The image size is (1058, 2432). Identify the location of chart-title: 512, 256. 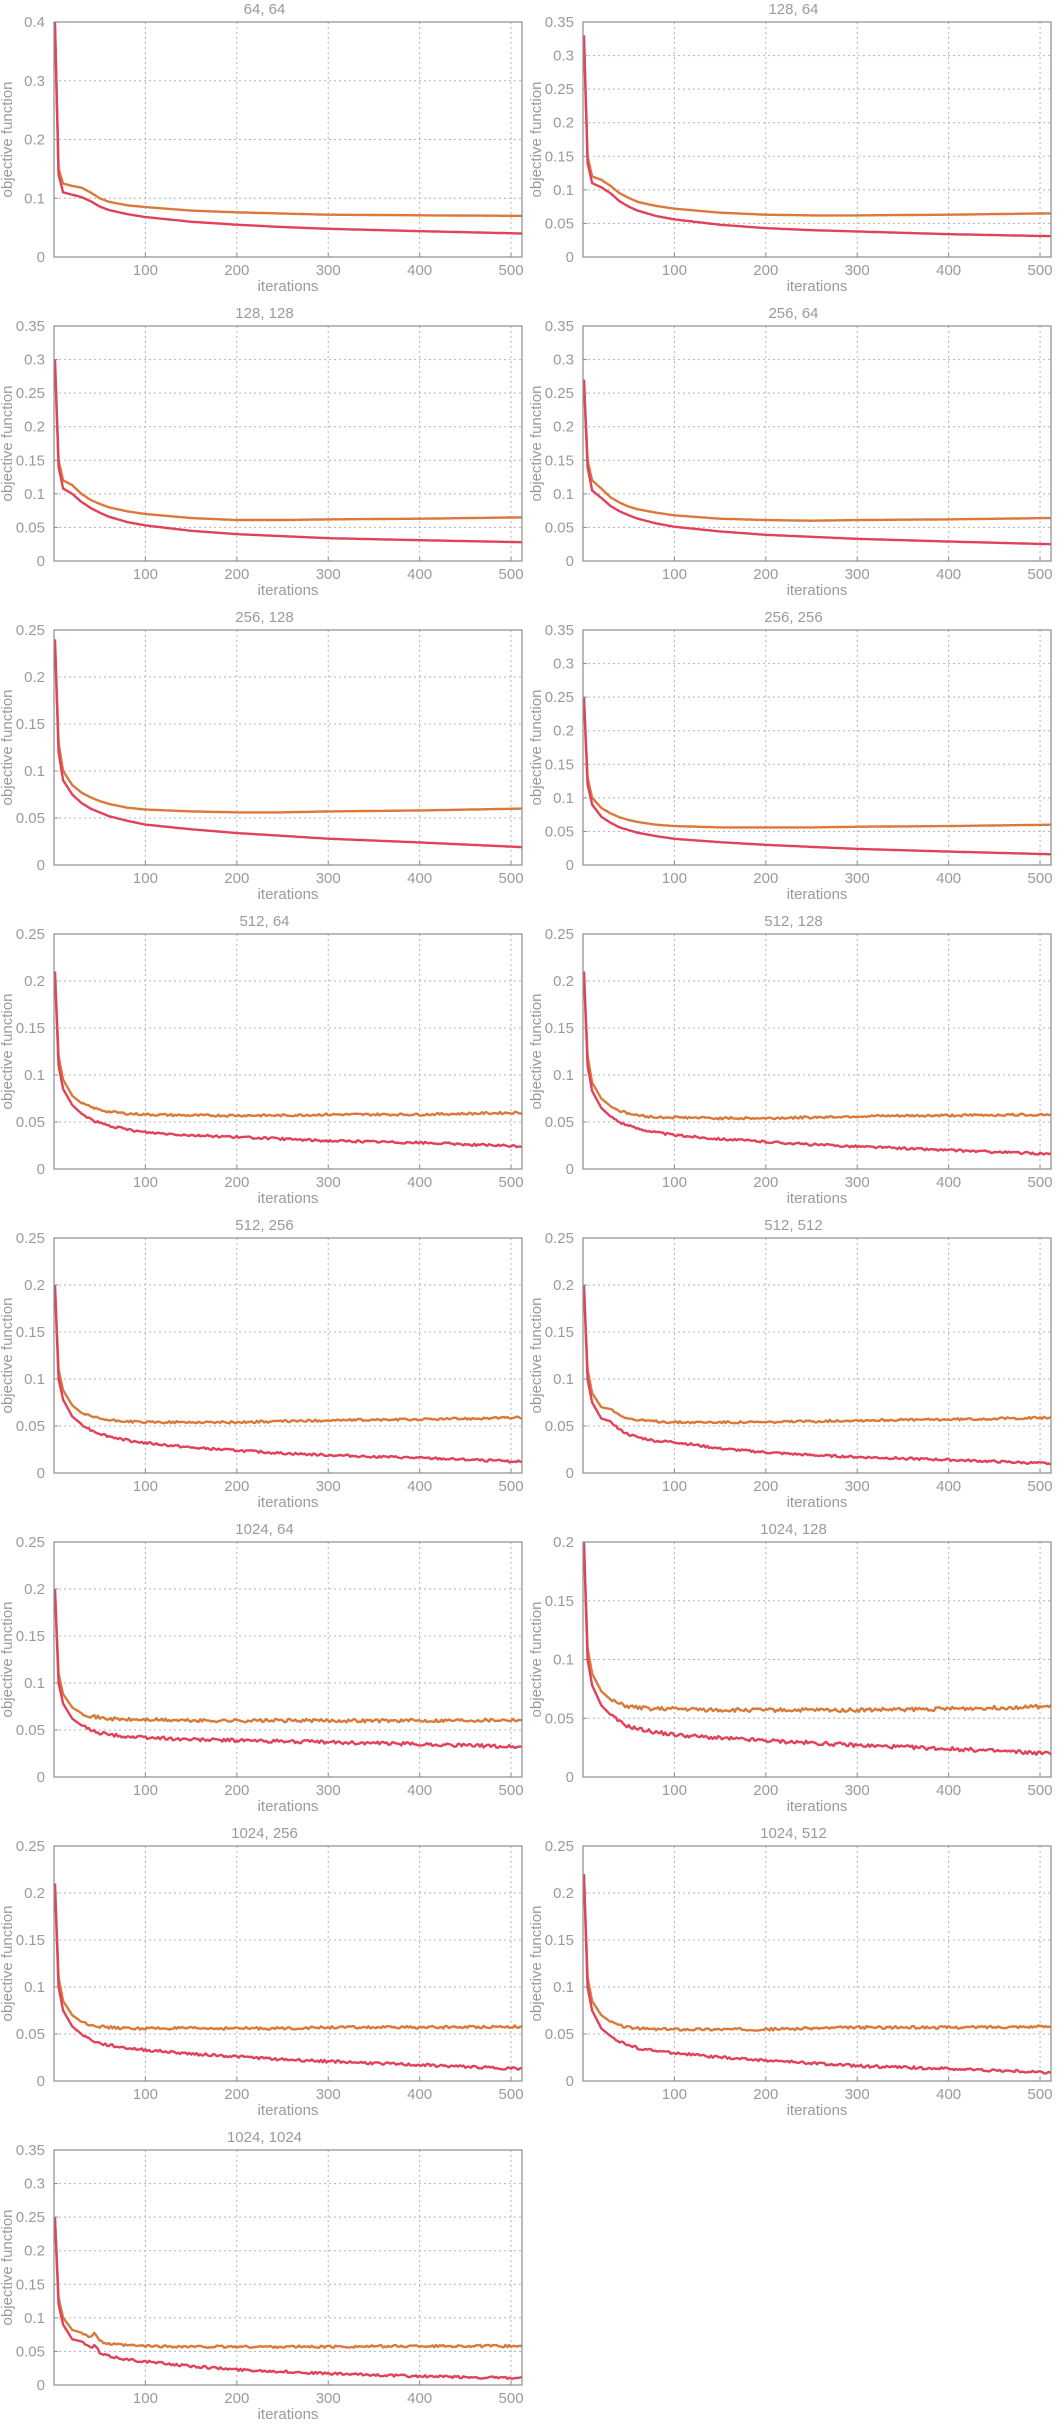
(264, 1225).